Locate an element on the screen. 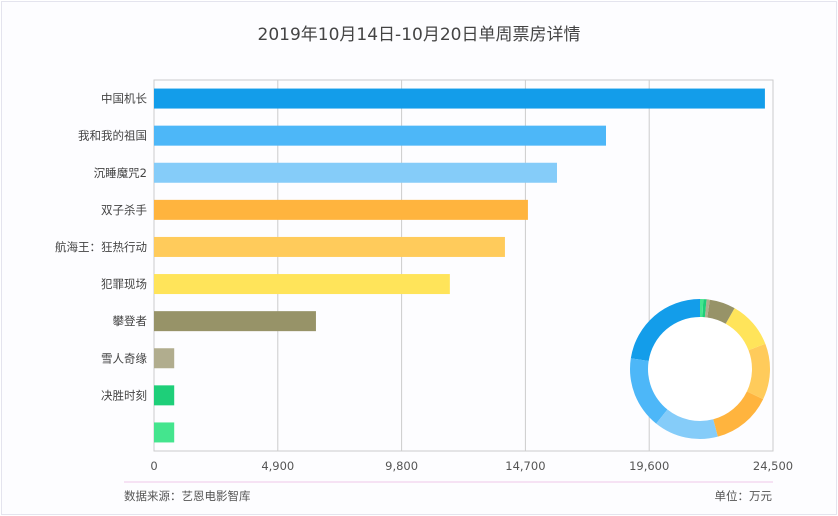 The height and width of the screenshot is (516, 838). x-tick-label: 24,500 is located at coordinates (773, 466).